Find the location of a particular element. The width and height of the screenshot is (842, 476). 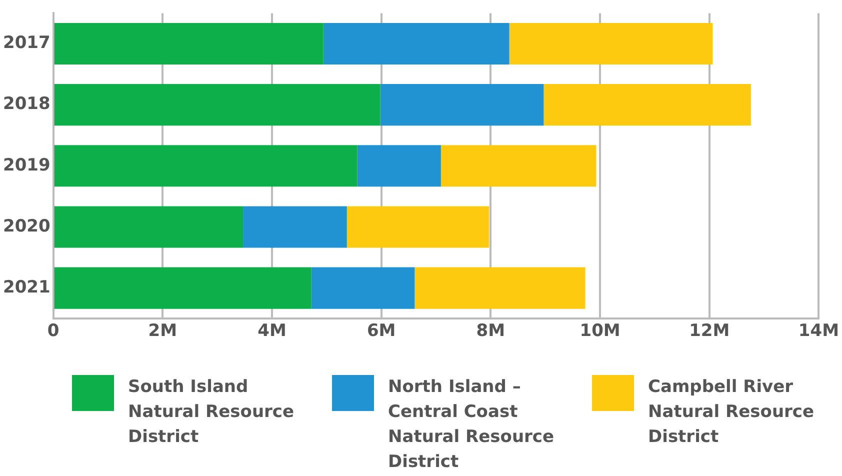

x-tick-label: 8M is located at coordinates (491, 331).